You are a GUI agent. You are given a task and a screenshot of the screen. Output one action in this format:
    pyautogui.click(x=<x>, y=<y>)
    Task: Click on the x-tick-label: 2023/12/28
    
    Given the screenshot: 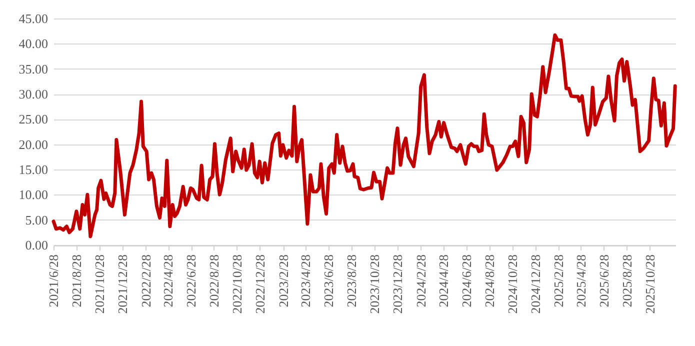 What is the action you would take?
    pyautogui.click(x=397, y=284)
    